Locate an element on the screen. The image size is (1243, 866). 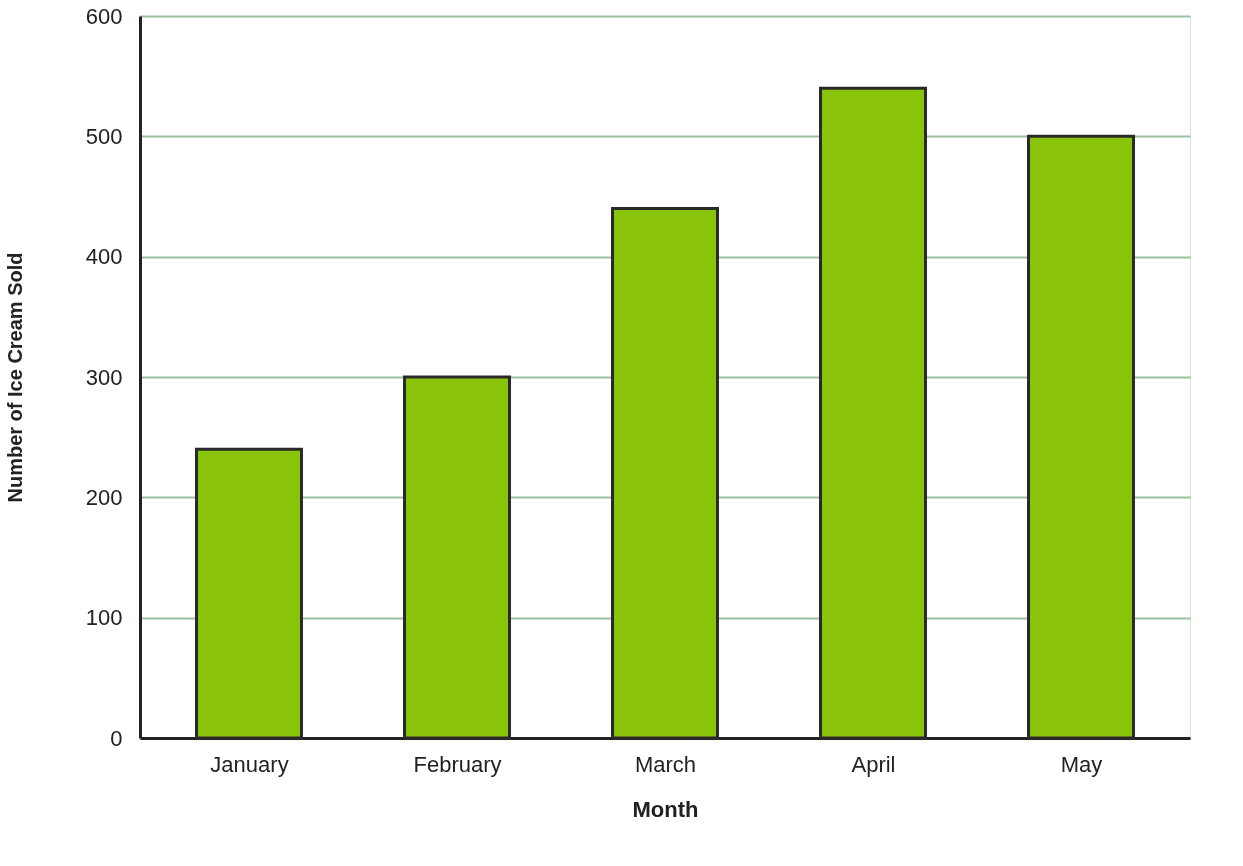
y-tick-label: 300 is located at coordinates (104, 377).